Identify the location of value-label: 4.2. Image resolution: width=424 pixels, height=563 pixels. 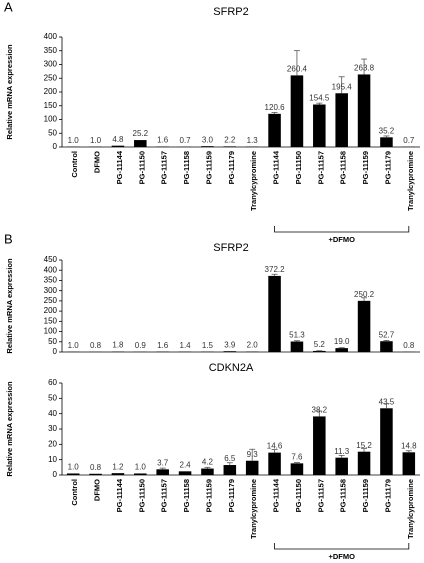
(208, 462).